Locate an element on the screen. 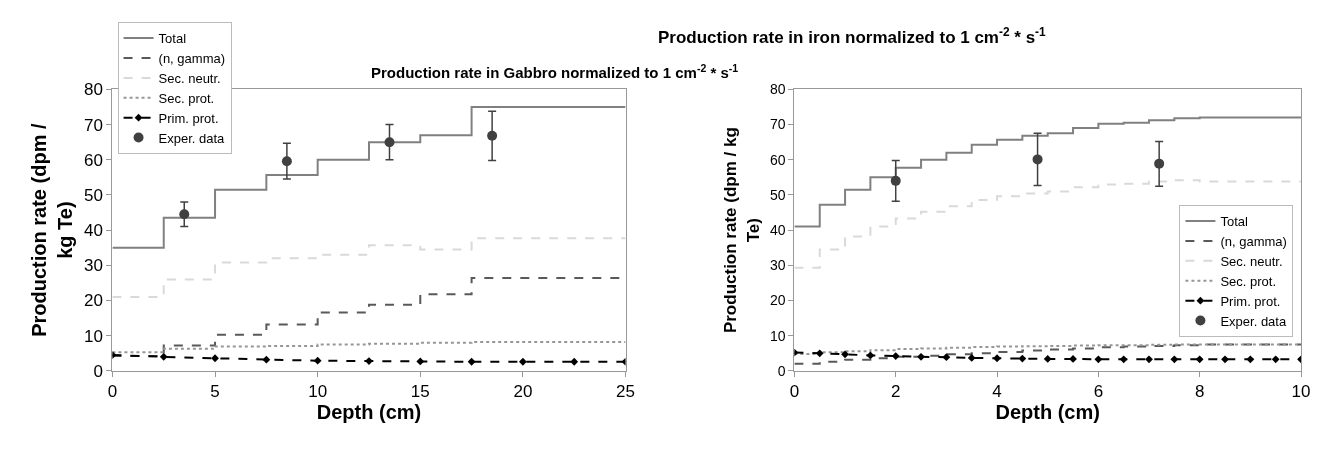 Image resolution: width=1333 pixels, height=453 pixels. chart-title: Production rate in Gabbro normalized to 1 cm$^{-2}$ * s$^{-1}$ is located at coordinates (555, 72).